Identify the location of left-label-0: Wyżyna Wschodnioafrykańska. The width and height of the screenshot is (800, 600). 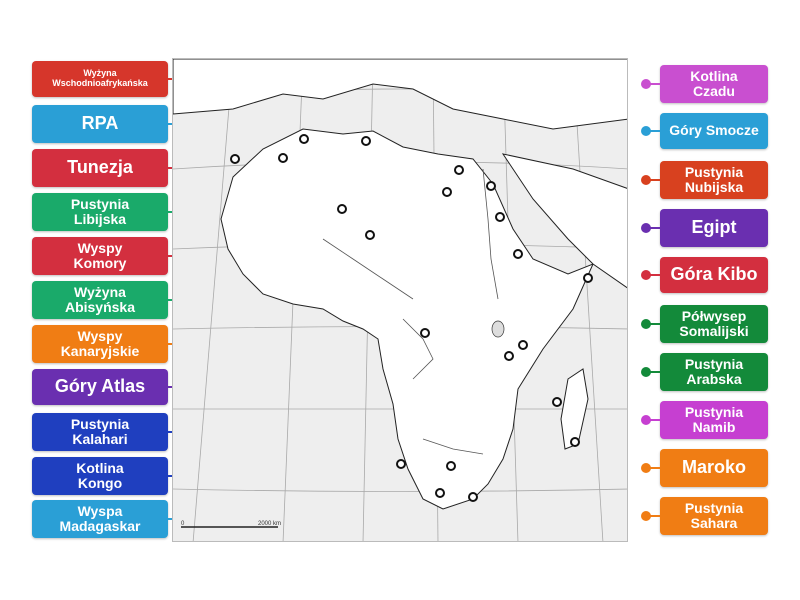
(108, 79).